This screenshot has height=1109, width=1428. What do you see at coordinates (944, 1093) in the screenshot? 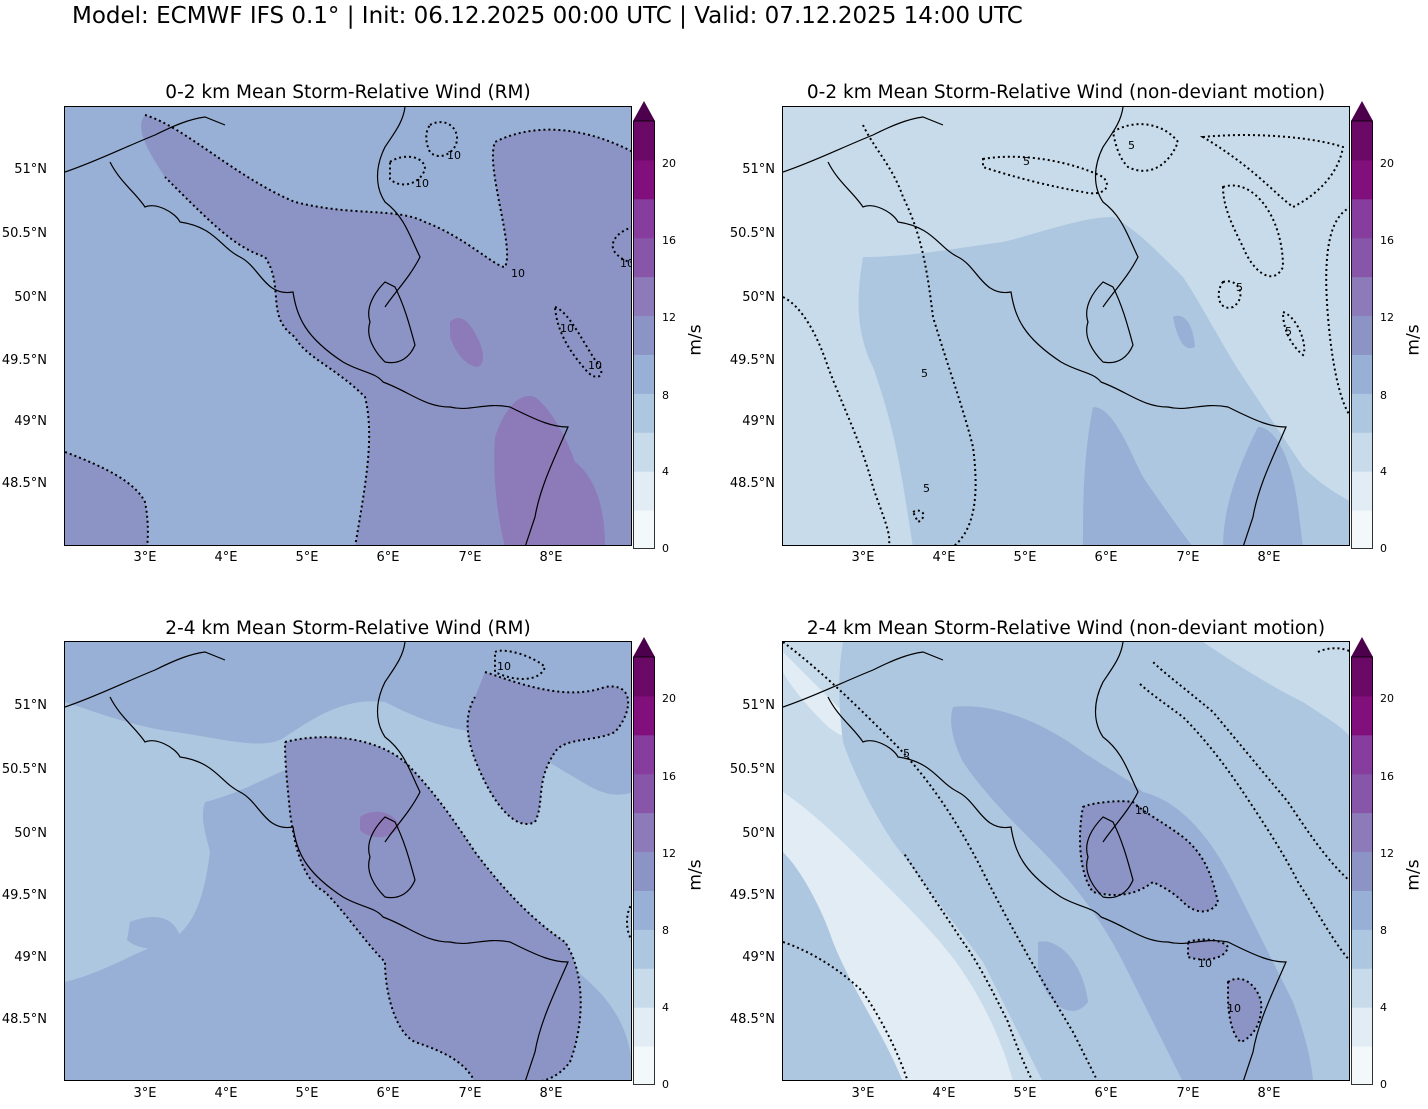
I see `lon-tick: 4°E` at bounding box center [944, 1093].